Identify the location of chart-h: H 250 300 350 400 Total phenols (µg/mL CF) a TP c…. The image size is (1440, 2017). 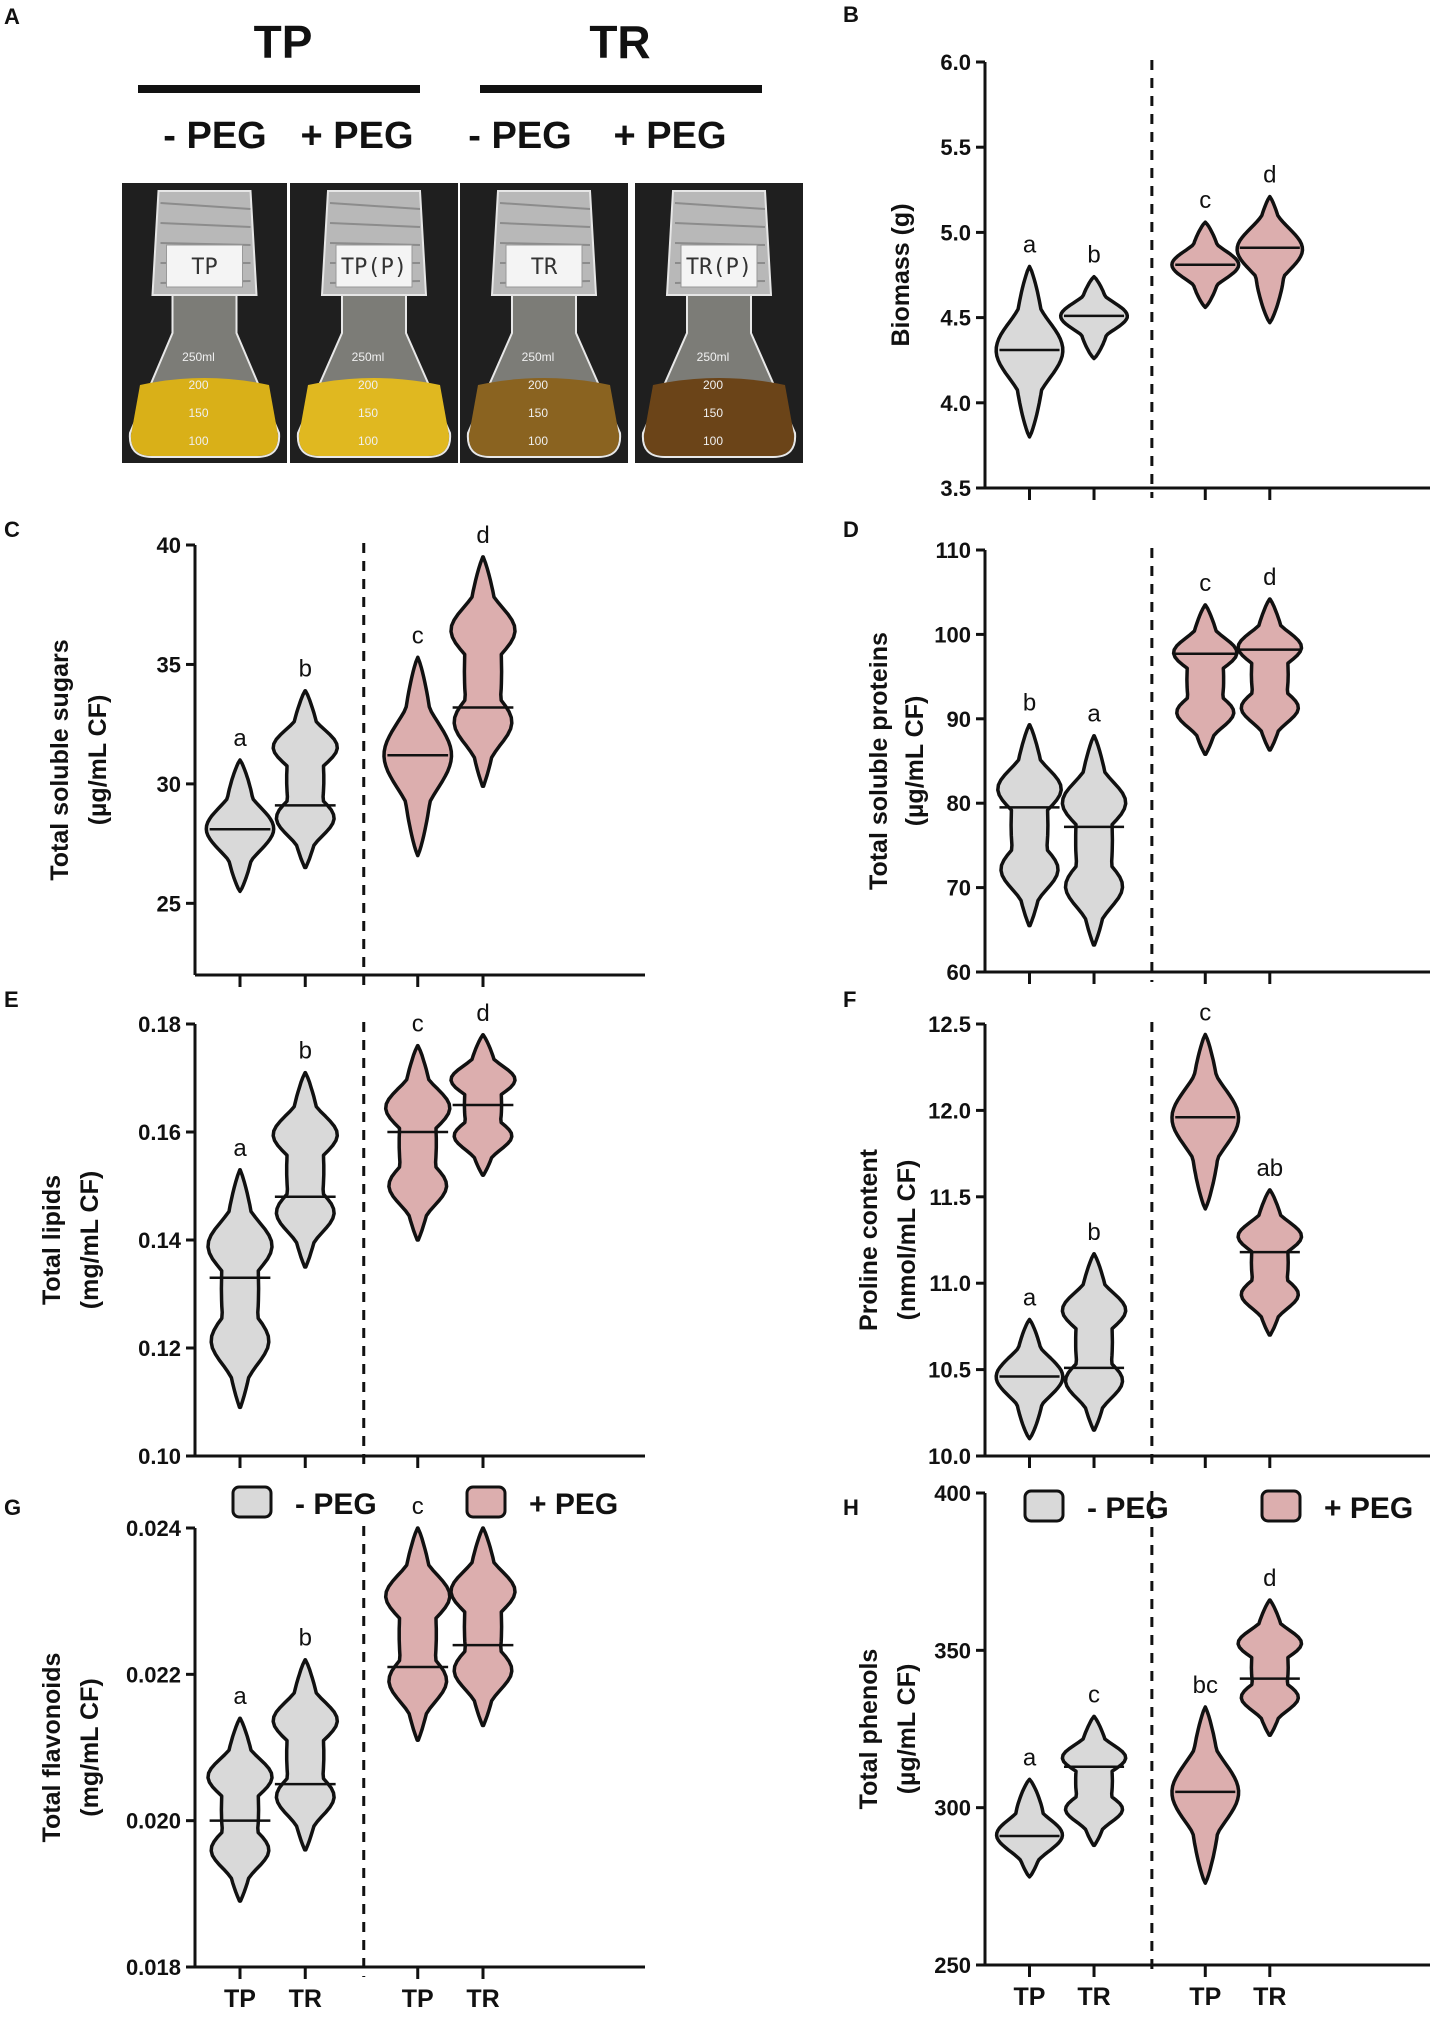
(1136, 1746).